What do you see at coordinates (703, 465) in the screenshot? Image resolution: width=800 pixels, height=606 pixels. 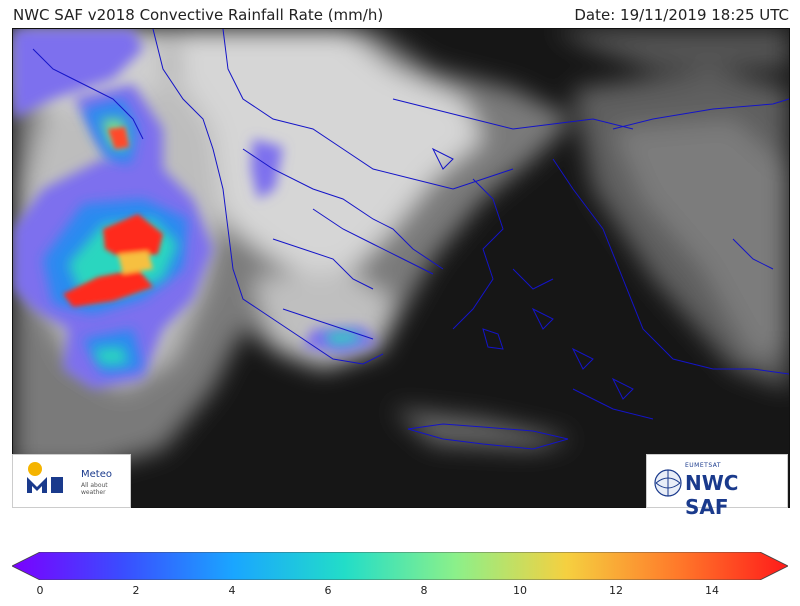 I see `nwc-logo-top: EUMETSAT` at bounding box center [703, 465].